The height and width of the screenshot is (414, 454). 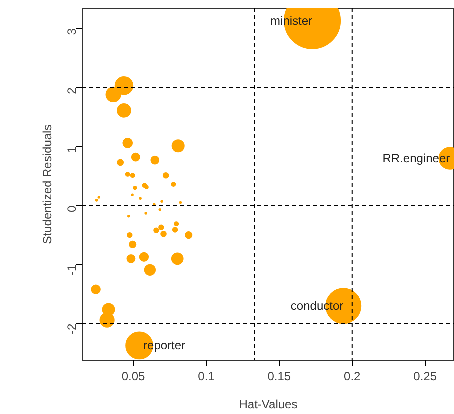 What do you see at coordinates (207, 377) in the screenshot?
I see `x-tick-label: 0.1` at bounding box center [207, 377].